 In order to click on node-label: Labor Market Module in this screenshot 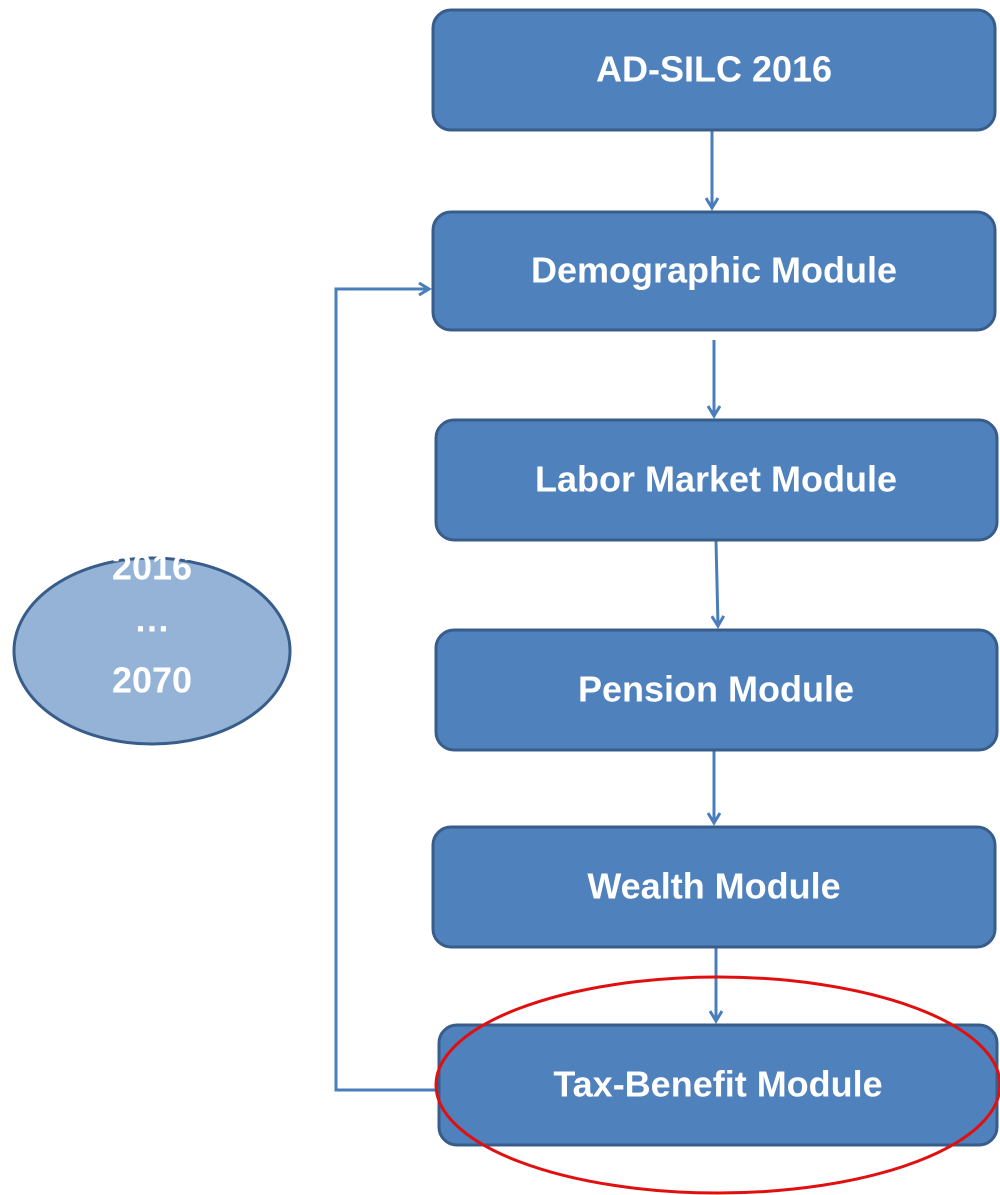, I will do `click(716, 479)`.